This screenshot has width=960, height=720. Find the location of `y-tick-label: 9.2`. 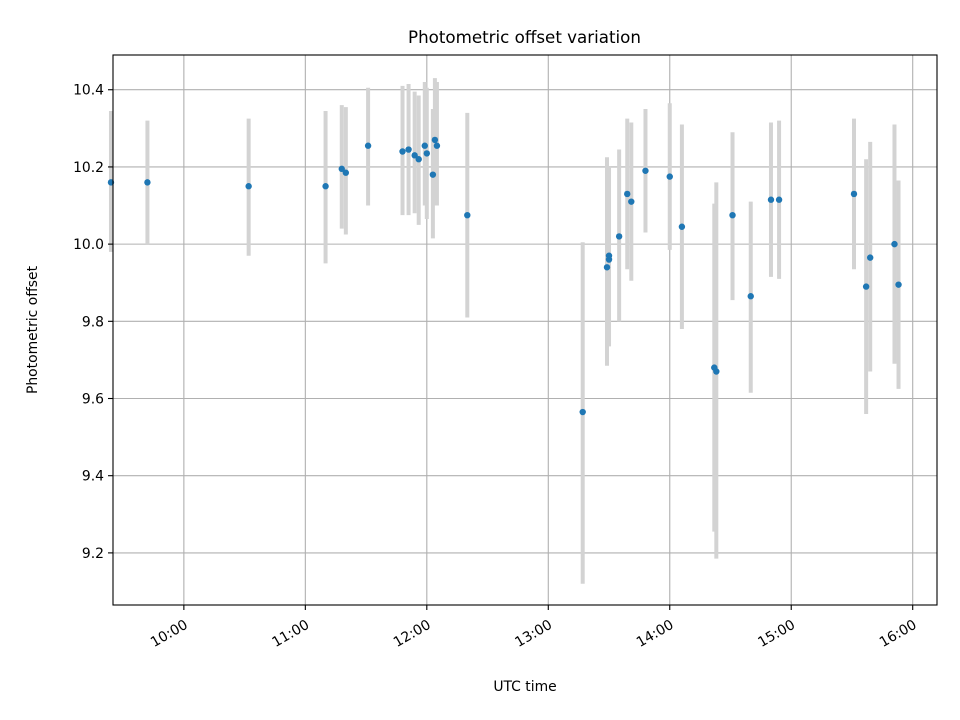

y-tick-label: 9.2 is located at coordinates (93, 554).